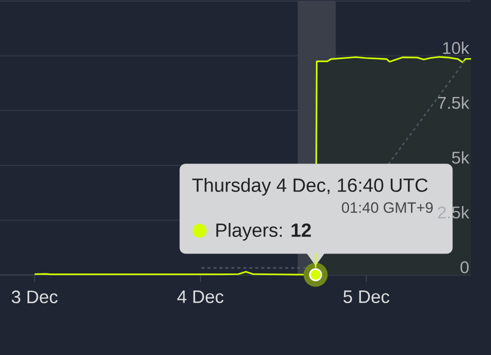 This screenshot has width=491, height=355. Describe the element at coordinates (461, 157) in the screenshot. I see `y-tick-label: 5k` at that location.